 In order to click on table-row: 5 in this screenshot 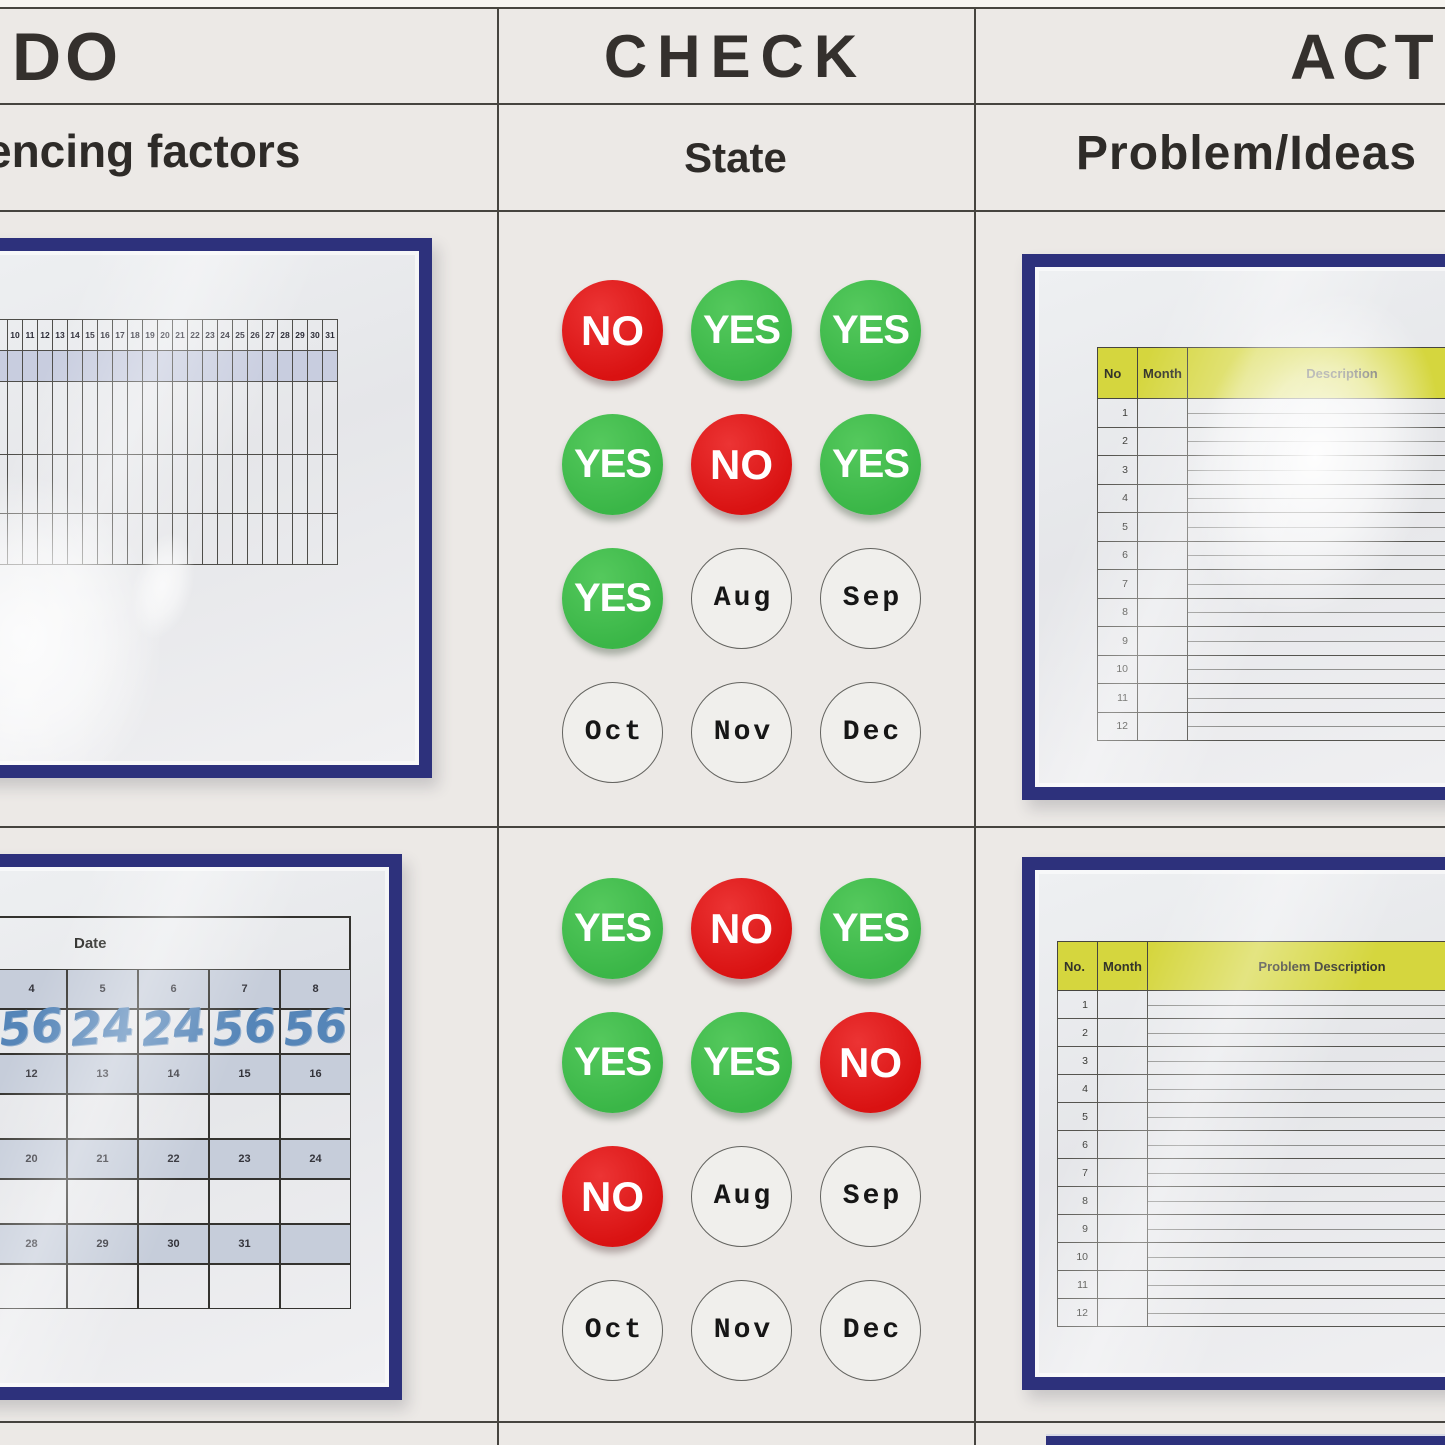, I will do `click(1251, 1117)`.